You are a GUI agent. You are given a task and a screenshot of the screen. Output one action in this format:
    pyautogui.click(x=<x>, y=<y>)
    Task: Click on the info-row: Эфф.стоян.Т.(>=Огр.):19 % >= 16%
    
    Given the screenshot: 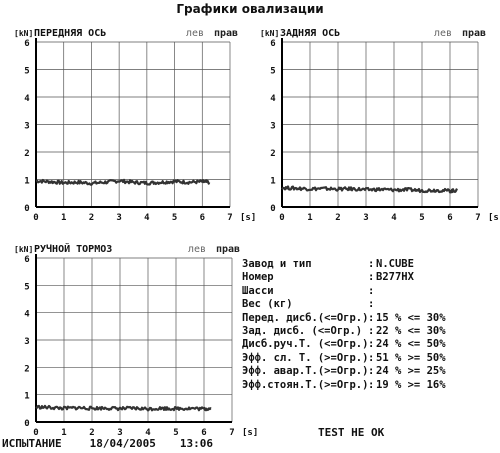 What is the action you would take?
    pyautogui.click(x=344, y=385)
    